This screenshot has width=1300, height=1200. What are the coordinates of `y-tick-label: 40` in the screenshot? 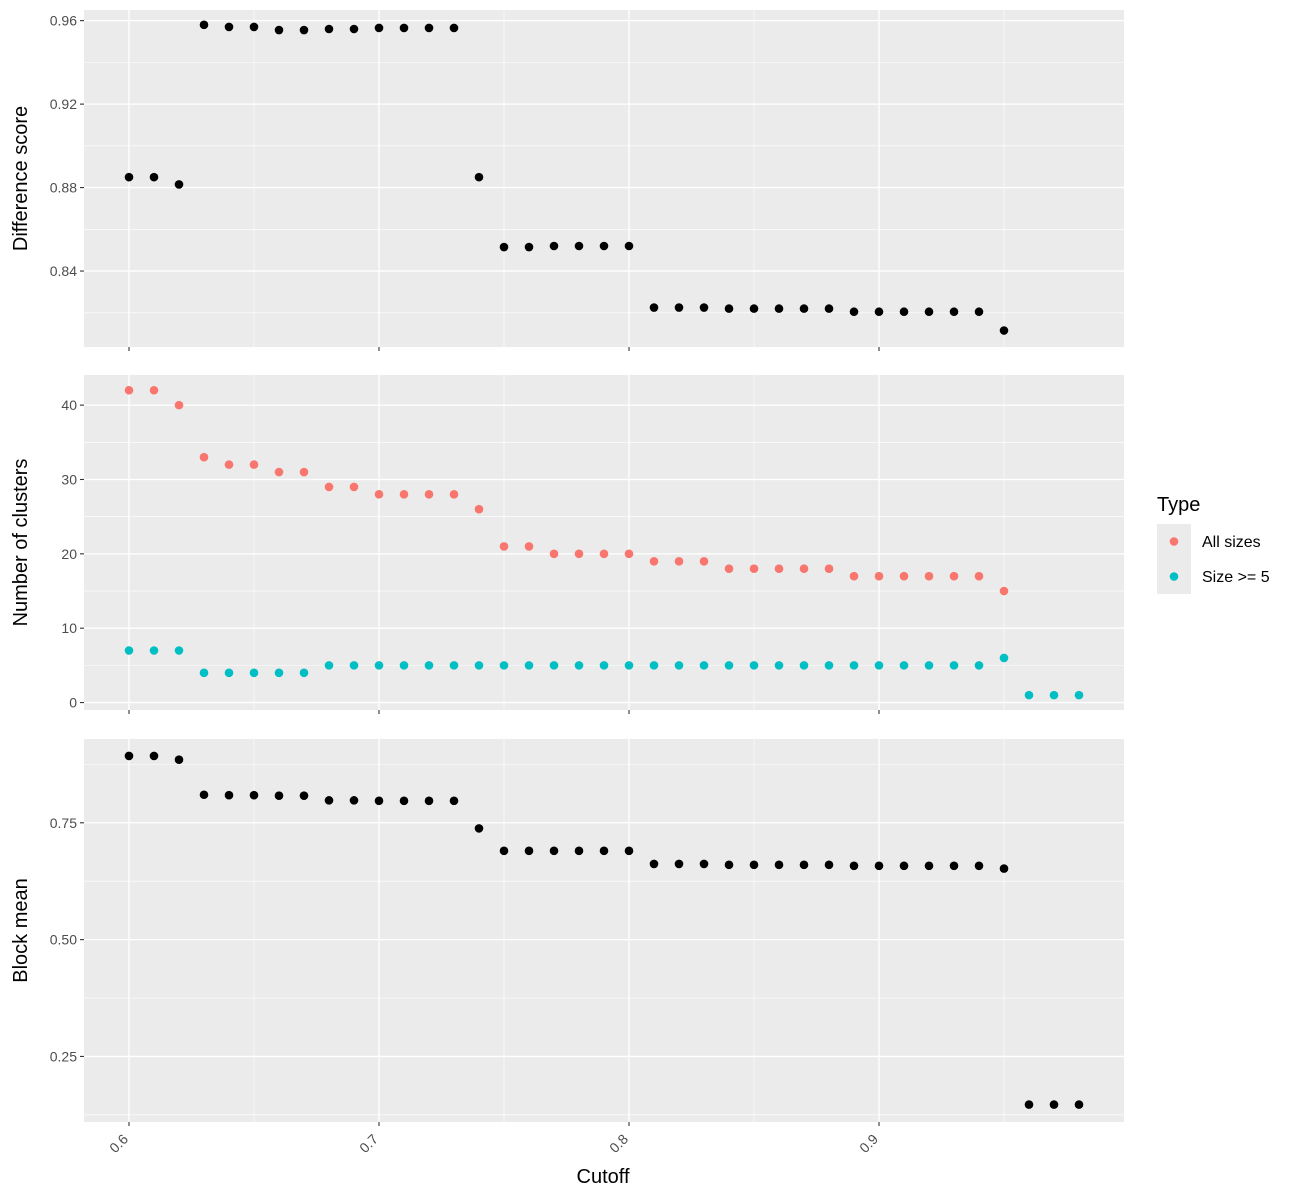 It's located at (69, 405).